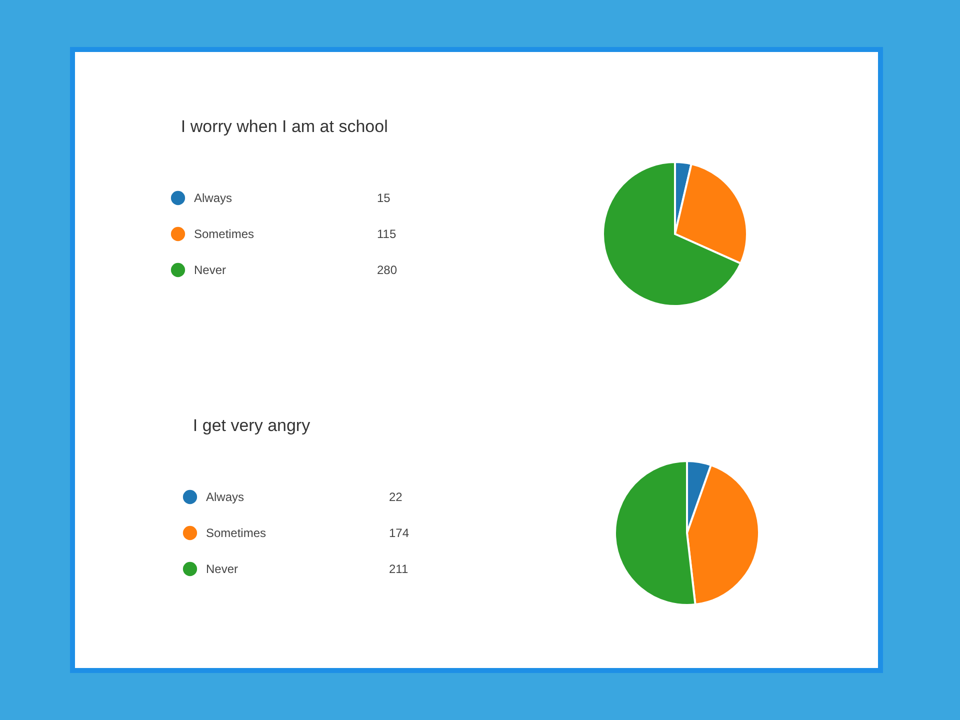 Image resolution: width=960 pixels, height=720 pixels. What do you see at coordinates (384, 198) in the screenshot?
I see `data-label: 15` at bounding box center [384, 198].